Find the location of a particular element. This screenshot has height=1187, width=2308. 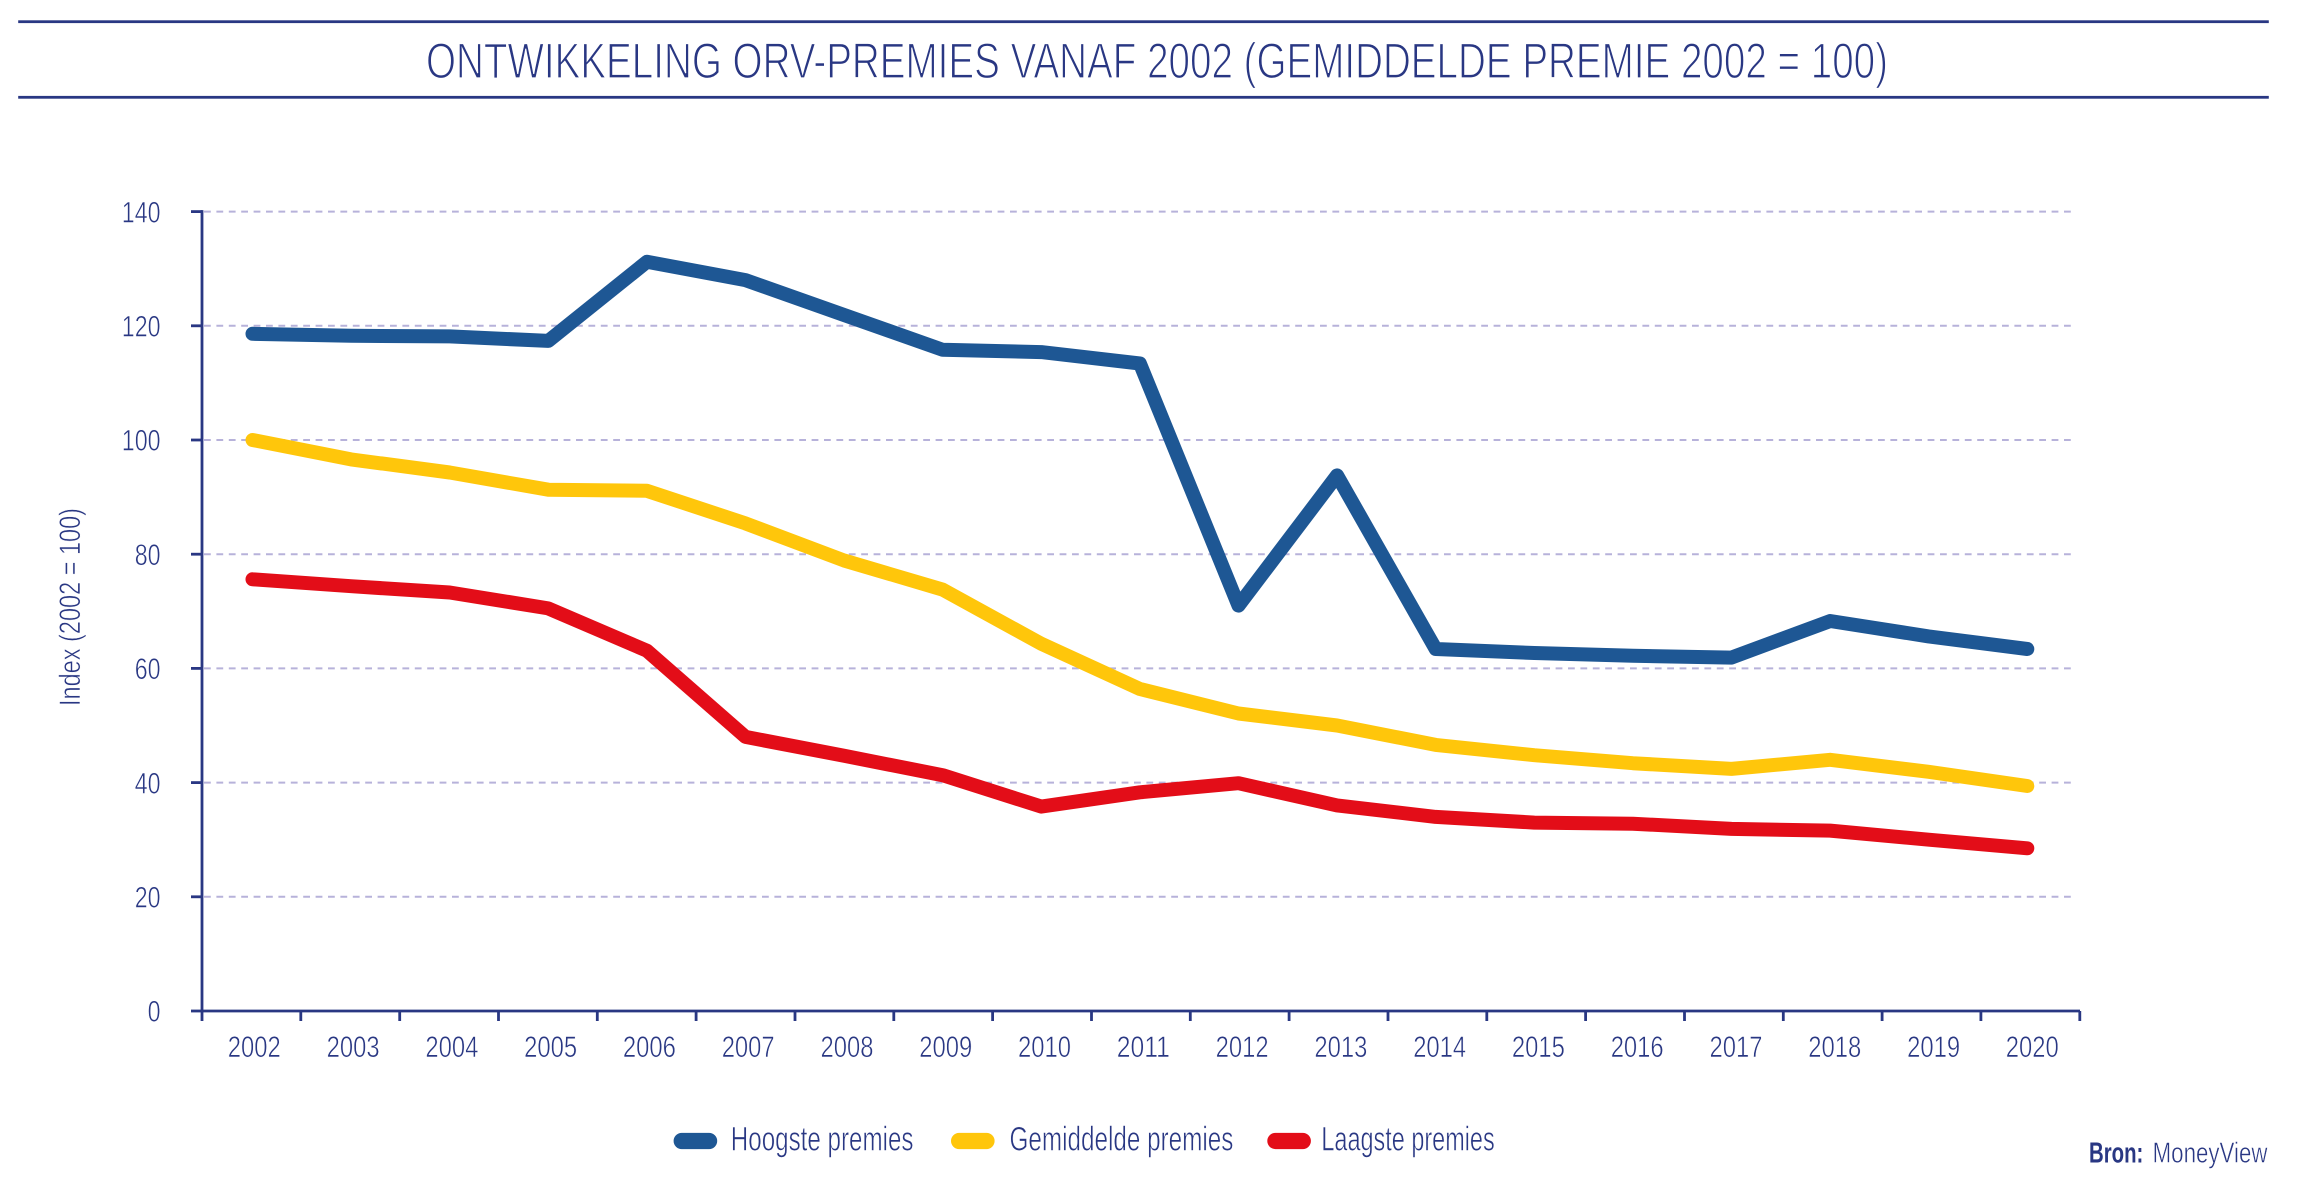

svg-text: MoneyView is located at coordinates (2211, 1154).